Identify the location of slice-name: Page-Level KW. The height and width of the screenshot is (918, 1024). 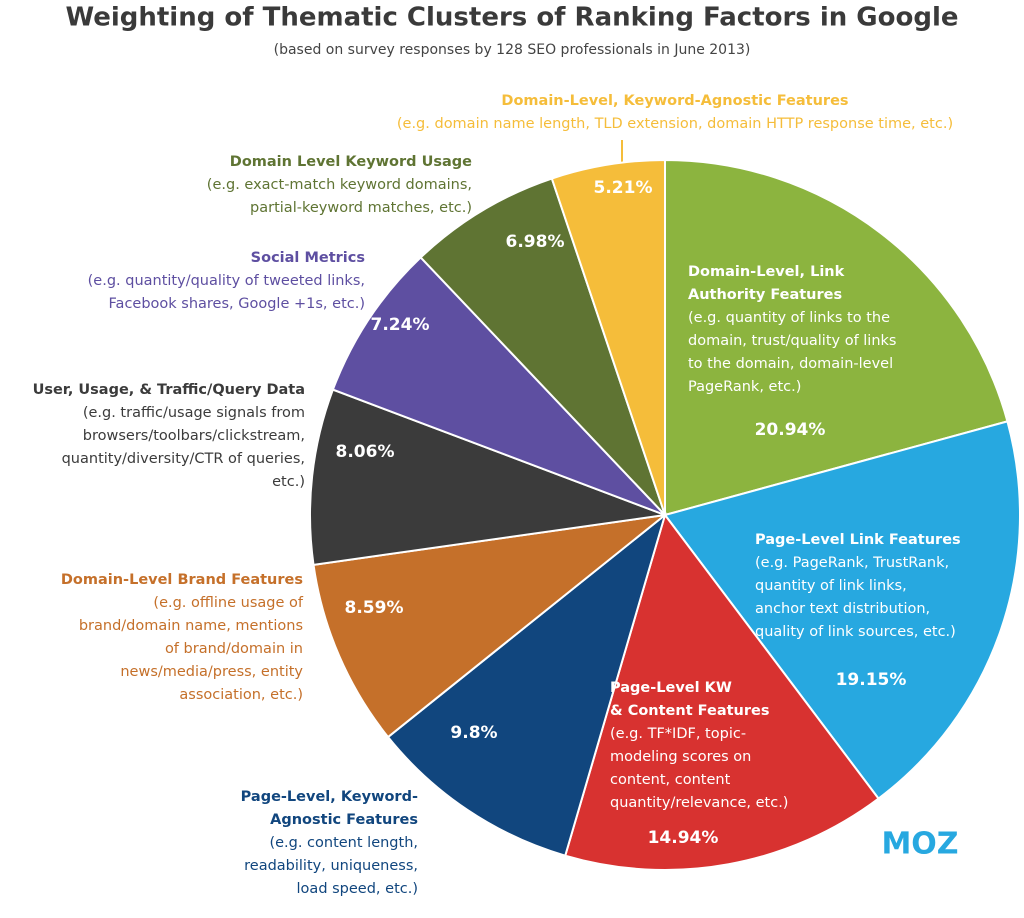
(671, 688).